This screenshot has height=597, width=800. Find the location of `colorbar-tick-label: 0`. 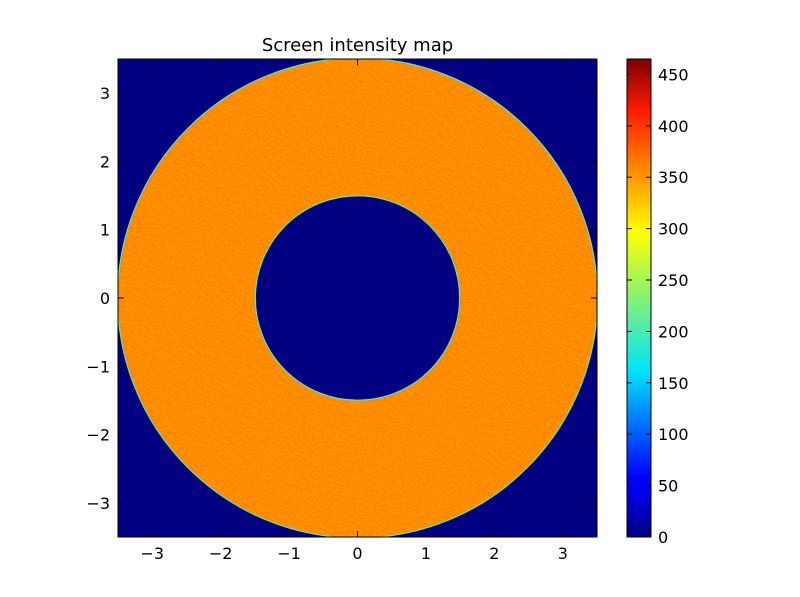

colorbar-tick-label: 0 is located at coordinates (663, 537).